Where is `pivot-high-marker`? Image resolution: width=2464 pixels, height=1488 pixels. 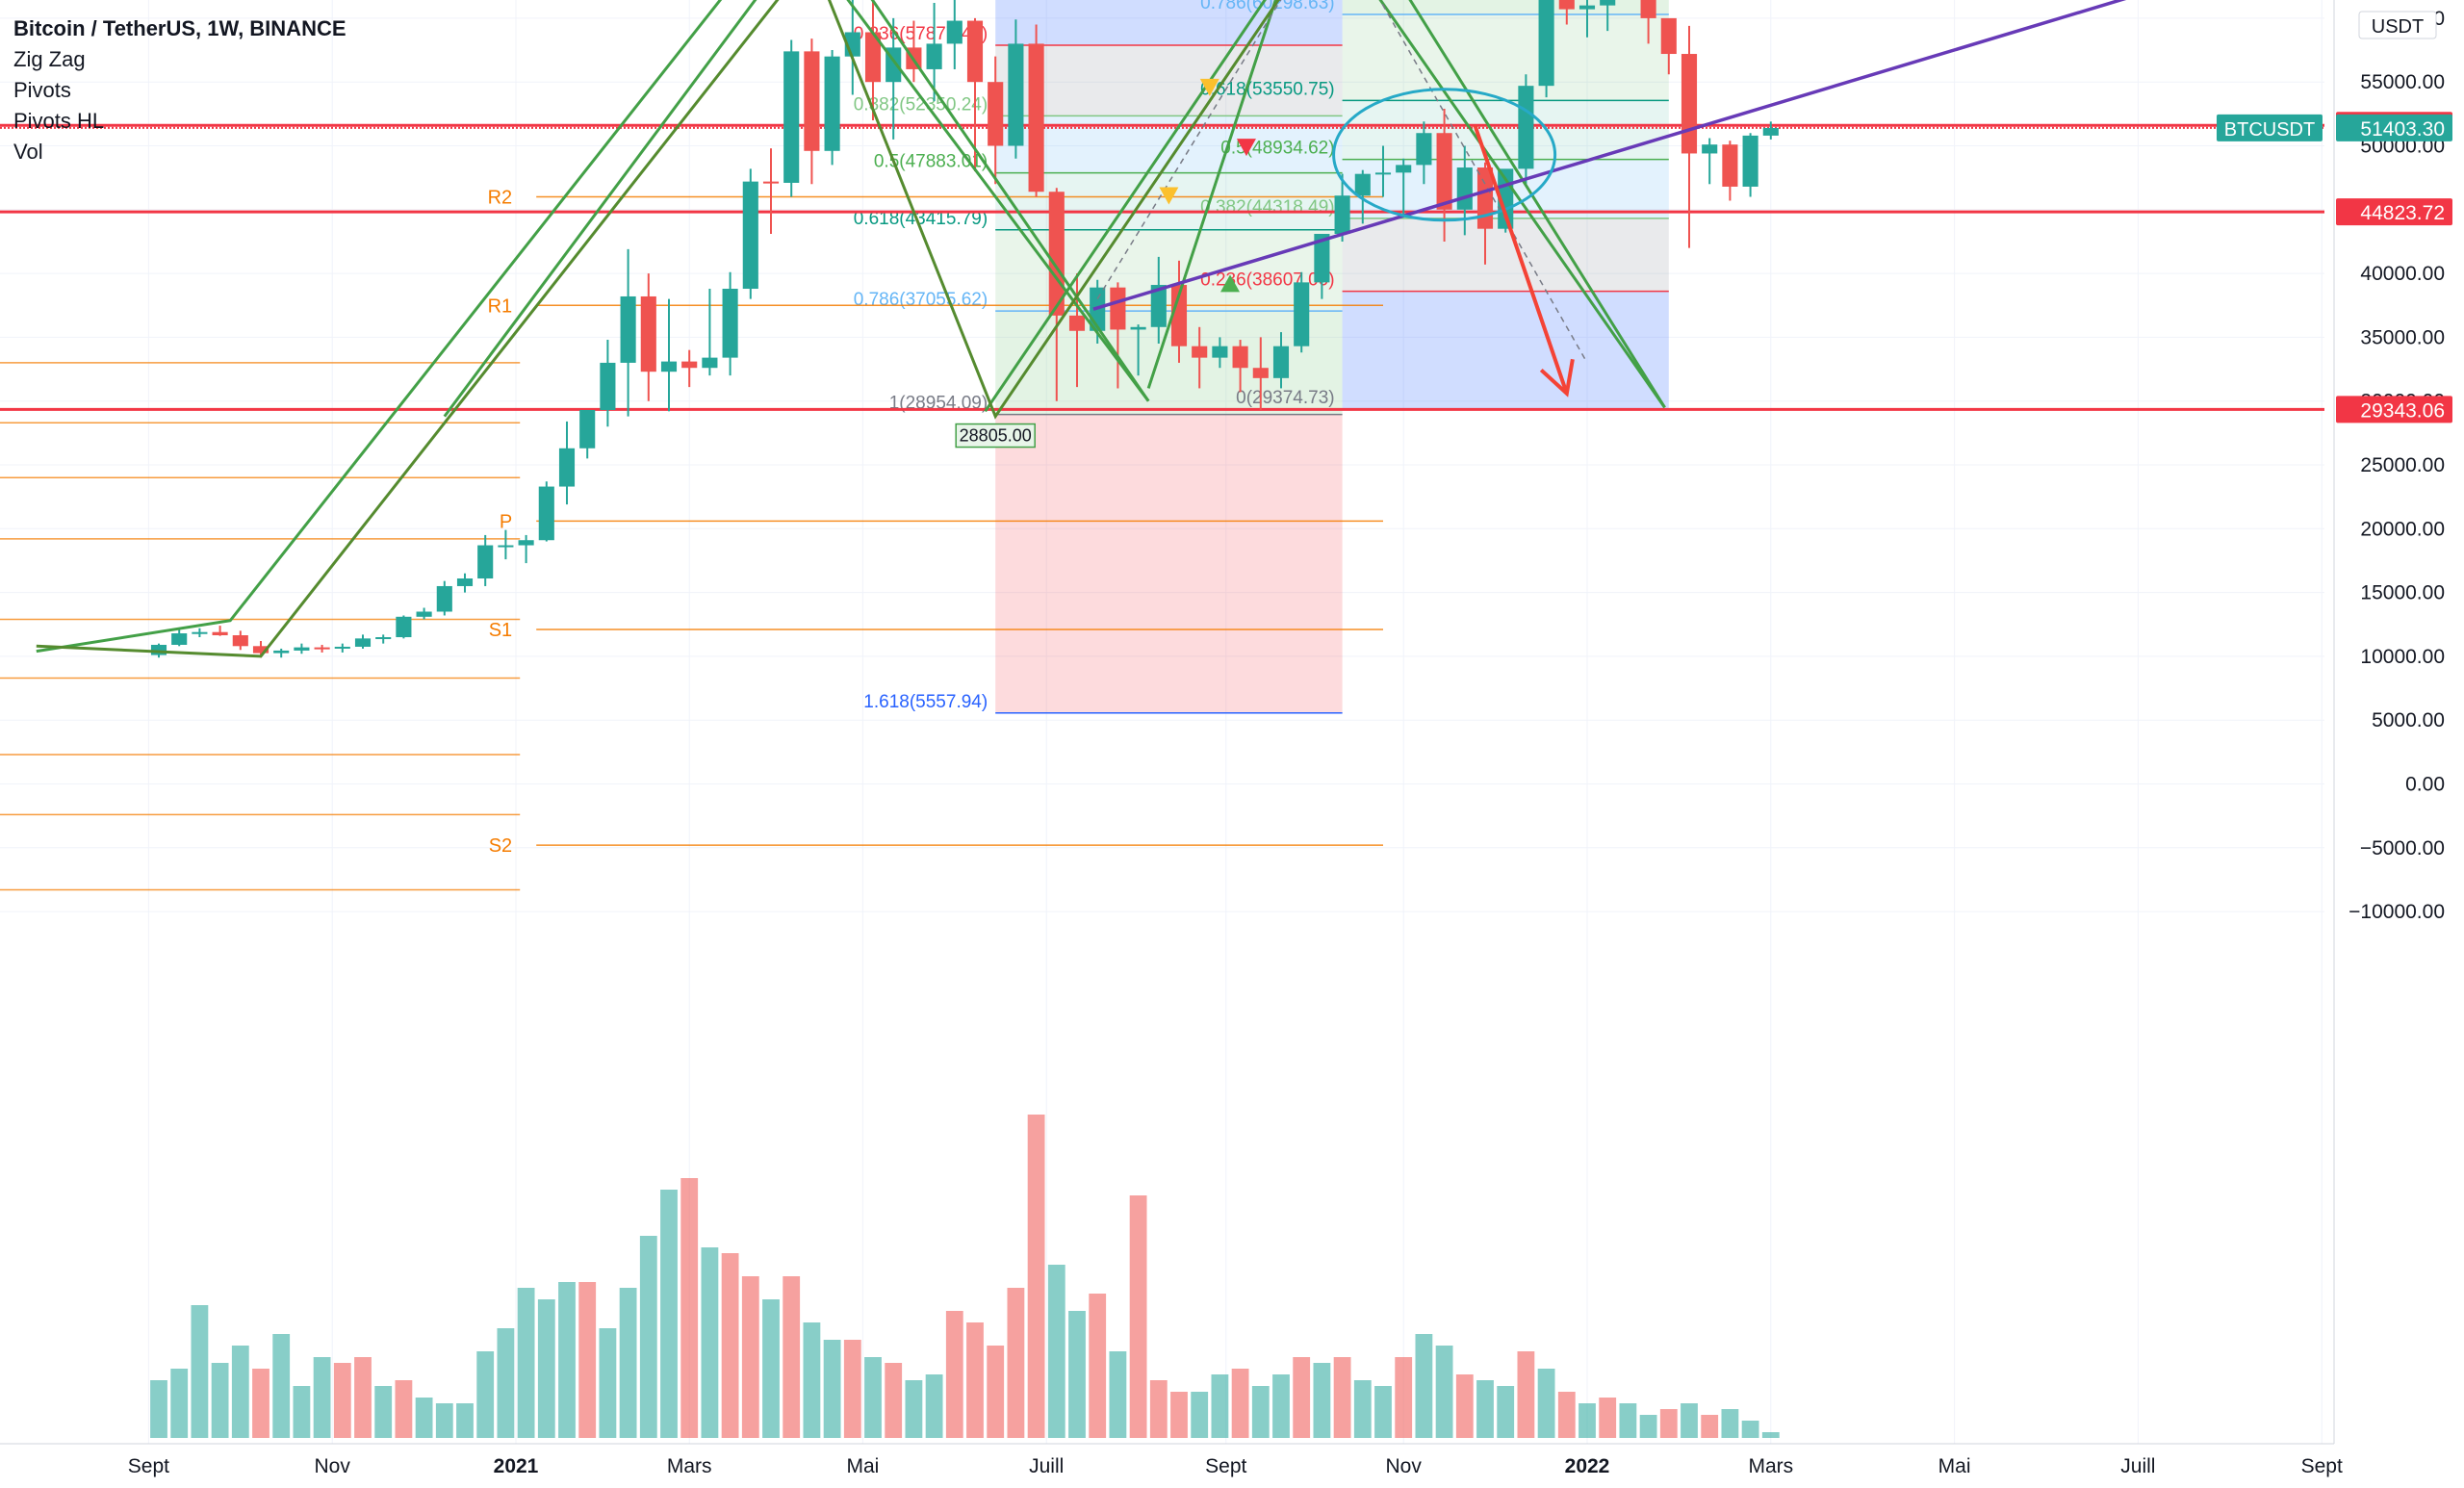
pivot-high-marker is located at coordinates (1169, 196).